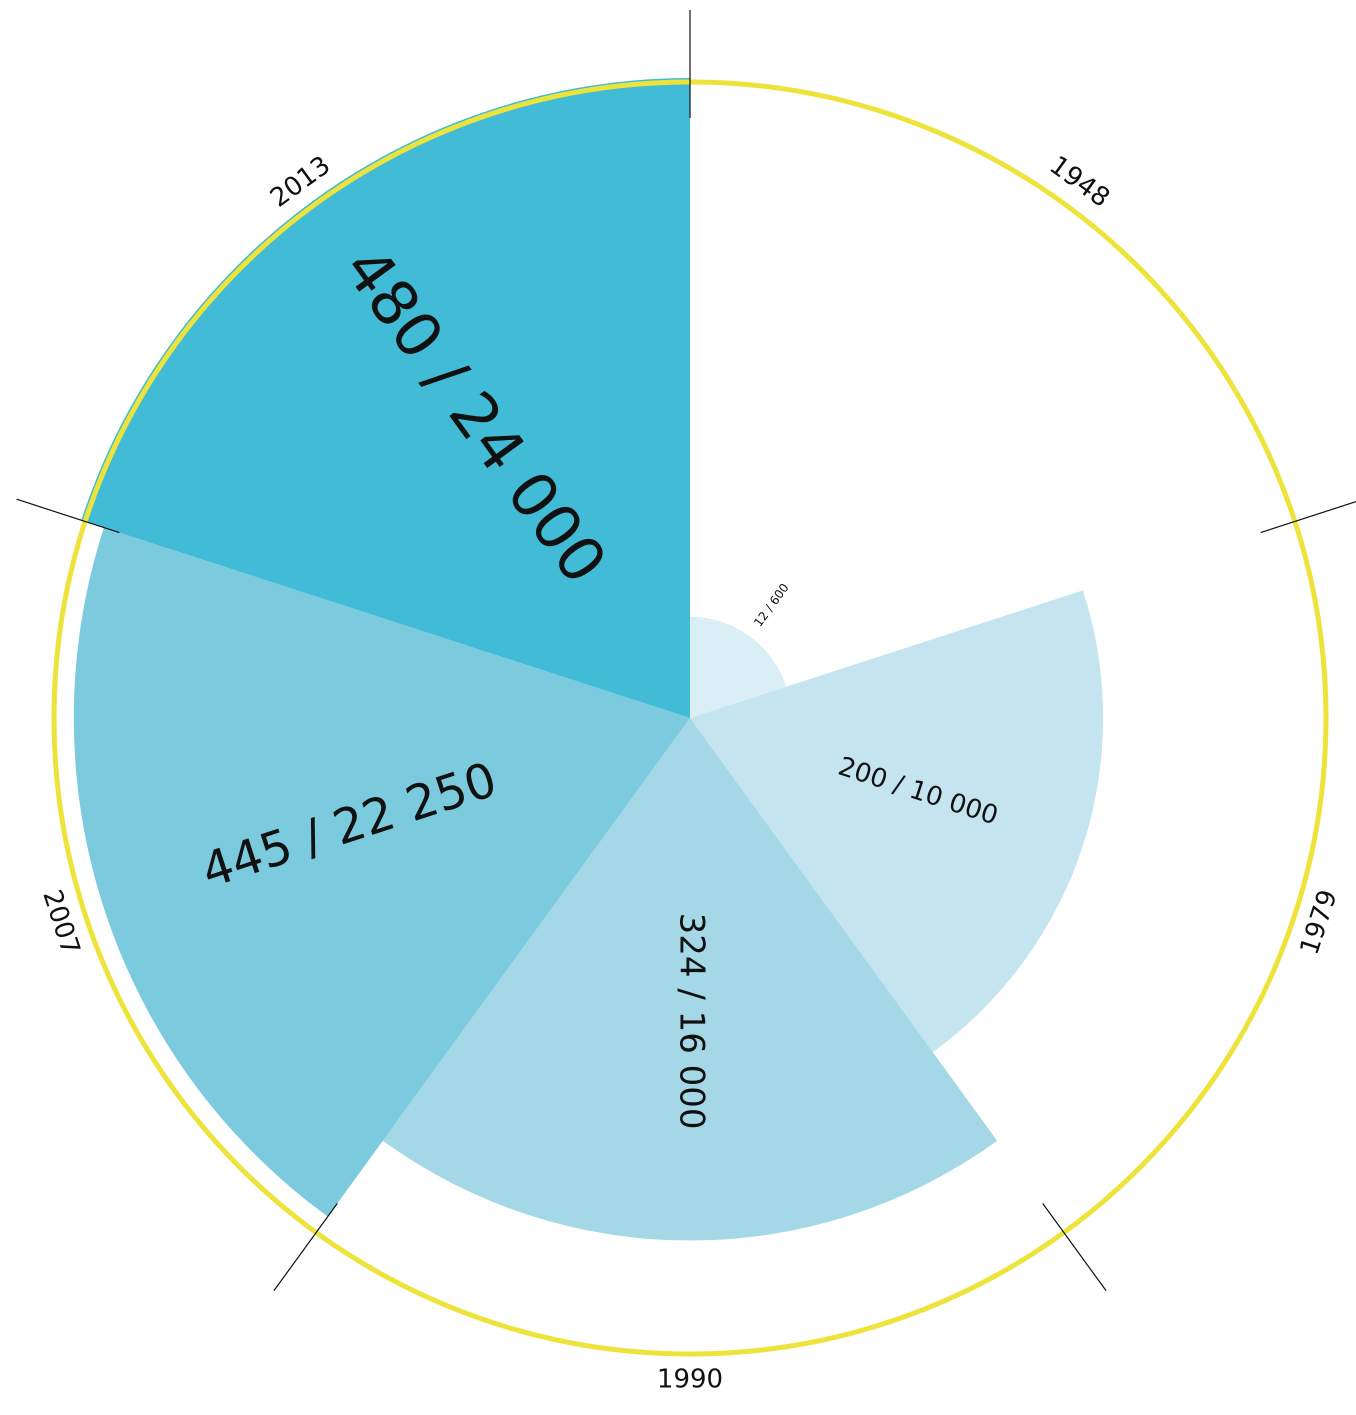 The height and width of the screenshot is (1415, 1356). I want to click on value-label-1948: 12 / 600, so click(771, 605).